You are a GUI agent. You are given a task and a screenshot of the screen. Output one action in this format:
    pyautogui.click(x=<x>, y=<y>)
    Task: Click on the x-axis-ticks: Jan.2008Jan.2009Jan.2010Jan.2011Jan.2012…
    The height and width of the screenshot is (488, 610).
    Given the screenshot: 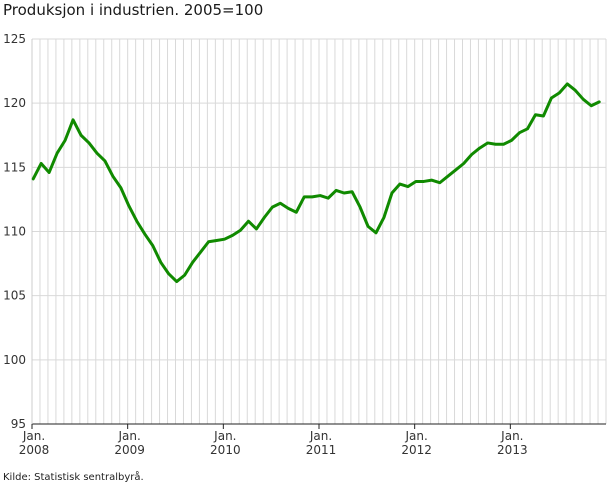 What is the action you would take?
    pyautogui.click(x=273, y=440)
    